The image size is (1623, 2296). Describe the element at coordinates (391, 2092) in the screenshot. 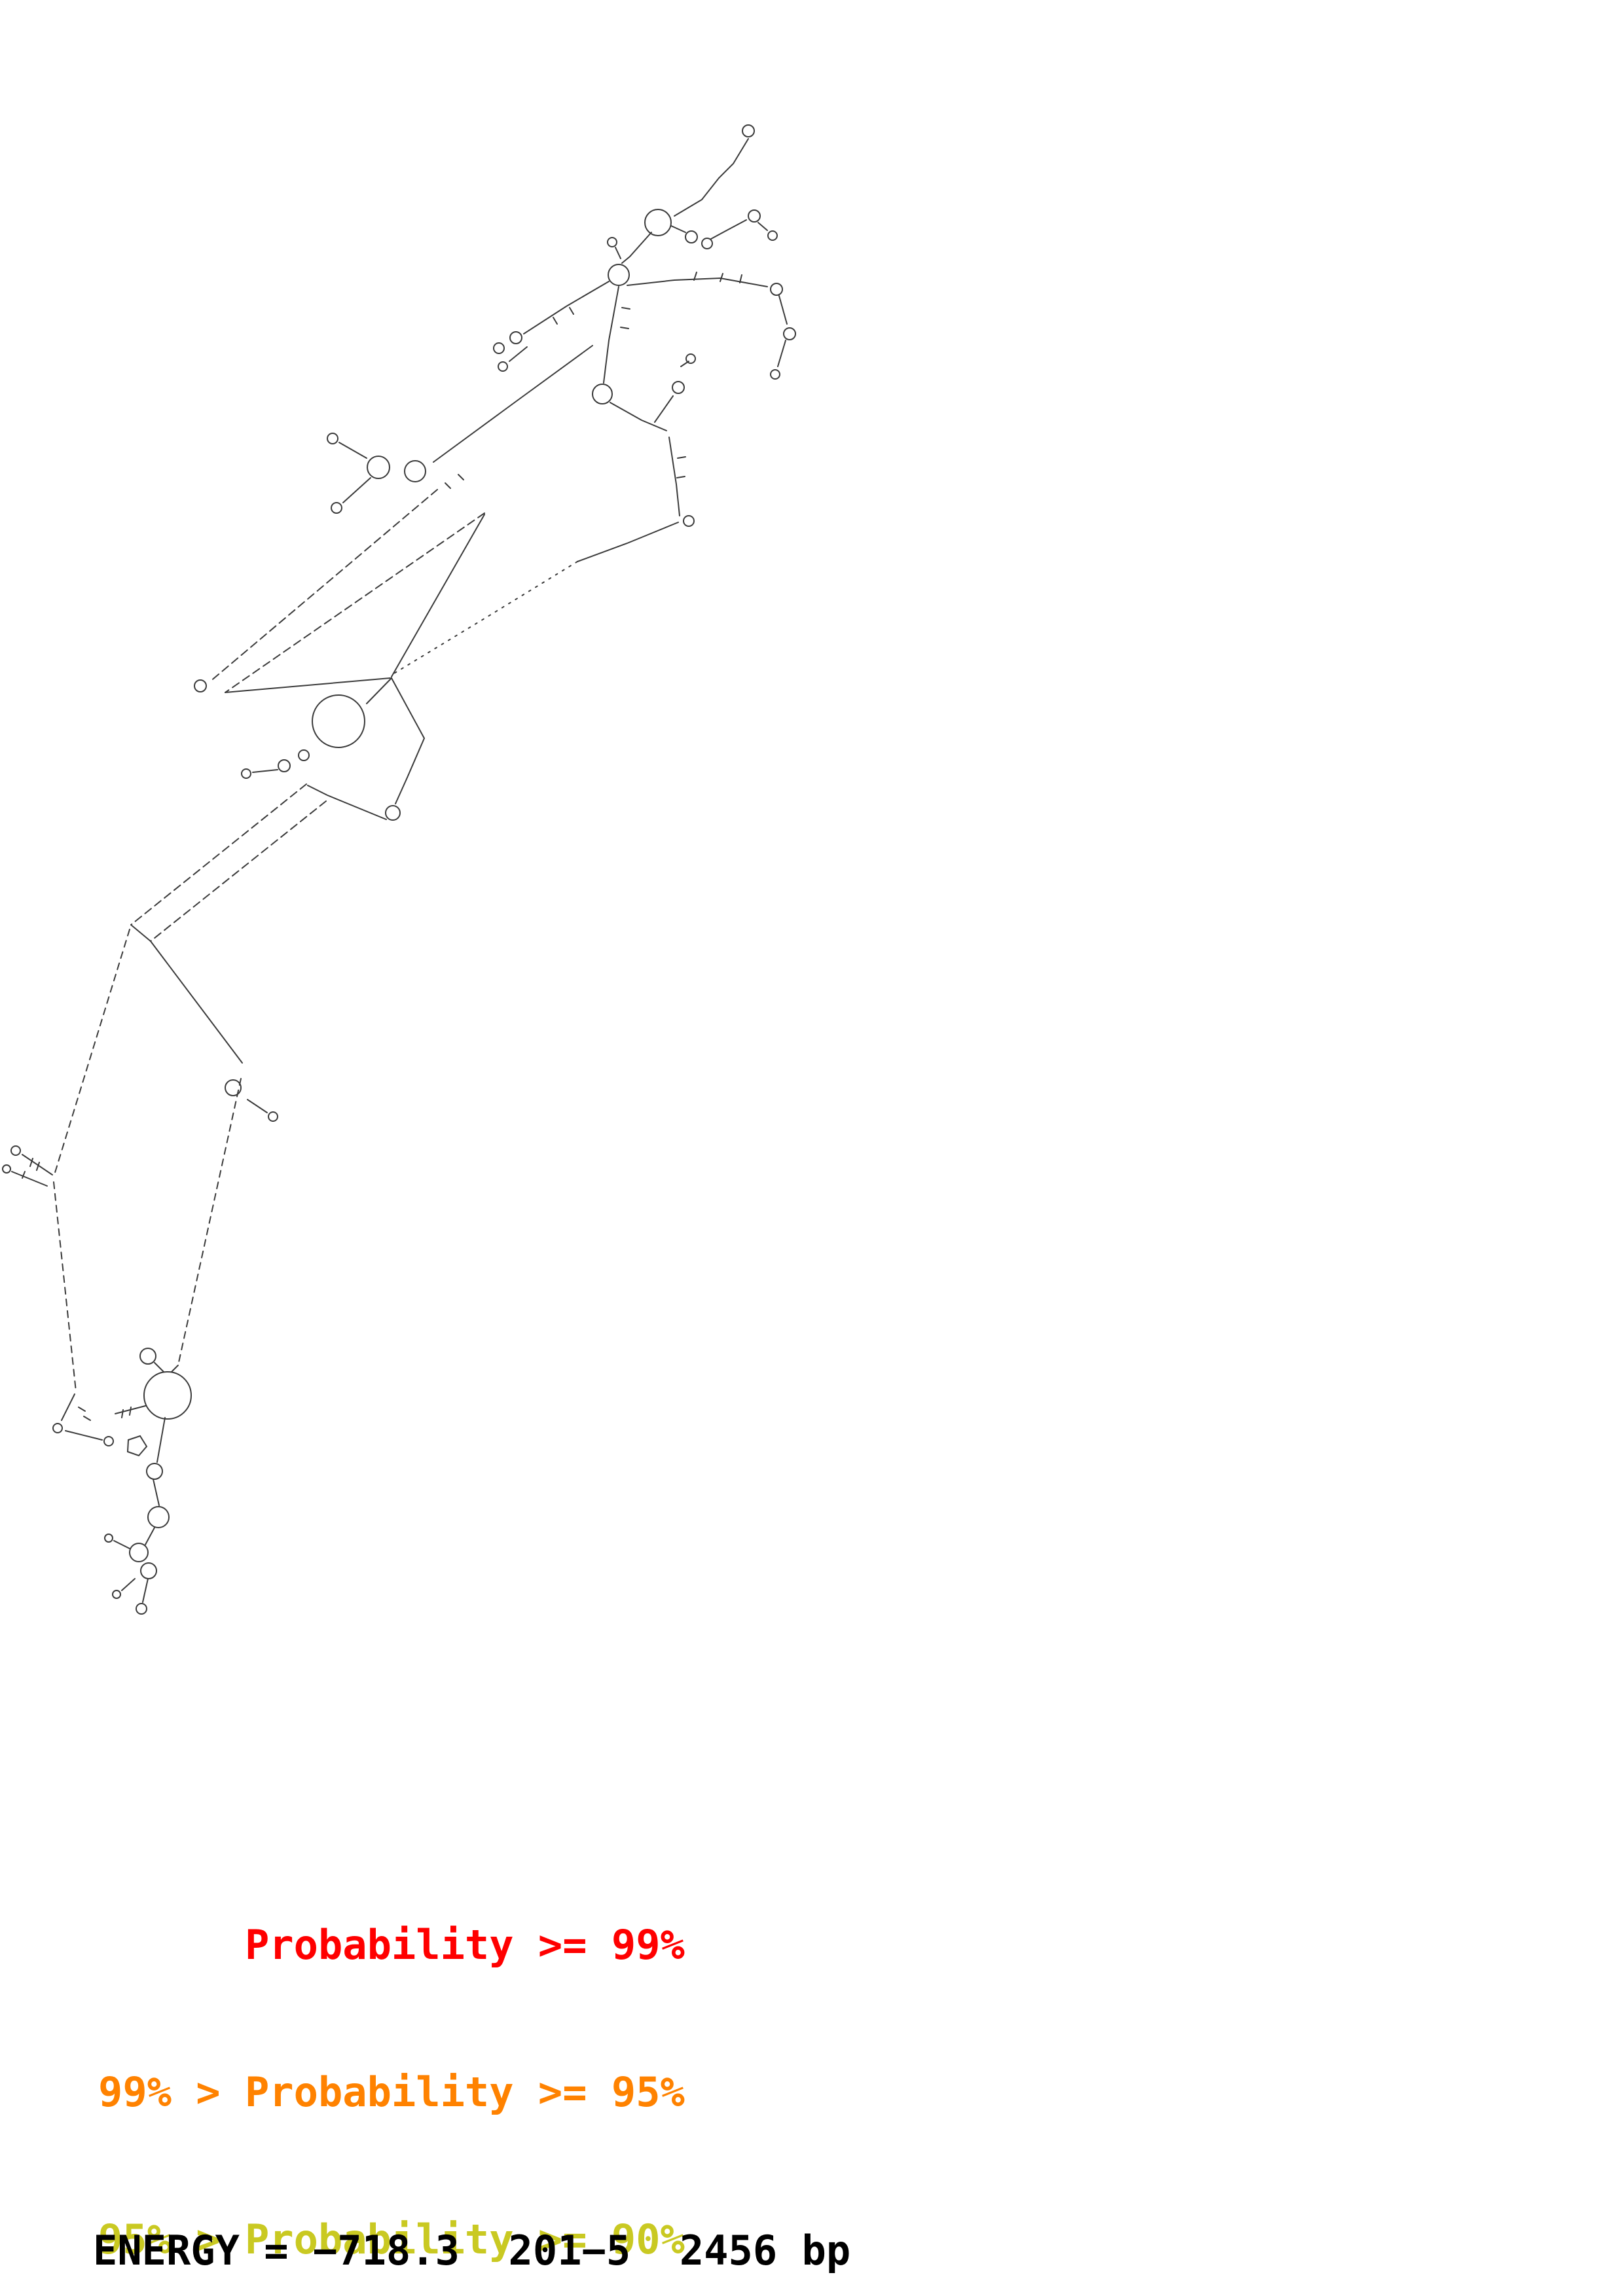

I see `legend-entry: 99% > Probability >= 95%` at that location.